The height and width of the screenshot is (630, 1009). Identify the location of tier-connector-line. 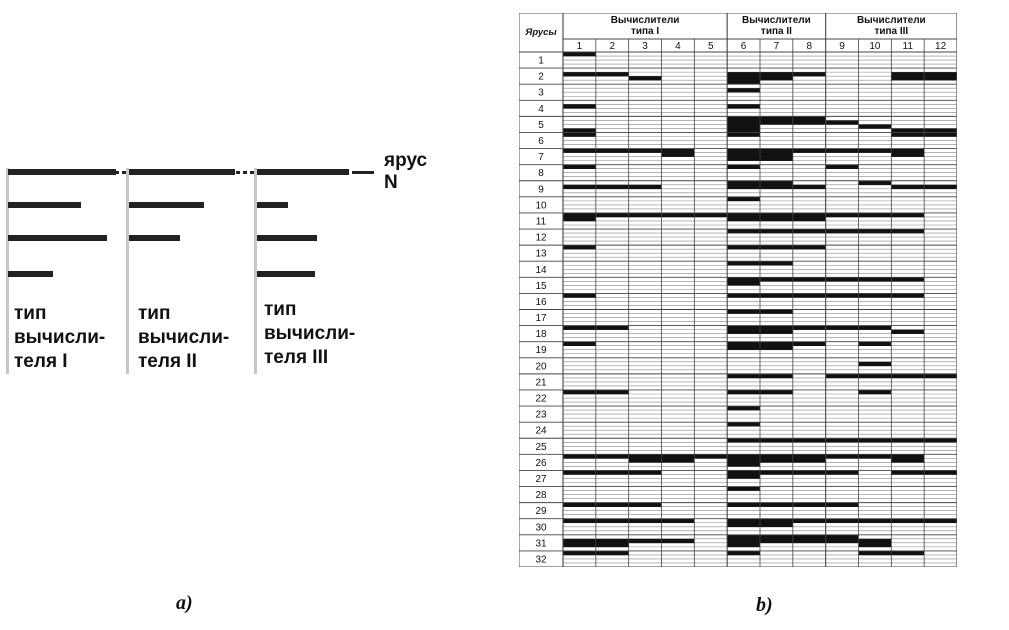
(245, 172).